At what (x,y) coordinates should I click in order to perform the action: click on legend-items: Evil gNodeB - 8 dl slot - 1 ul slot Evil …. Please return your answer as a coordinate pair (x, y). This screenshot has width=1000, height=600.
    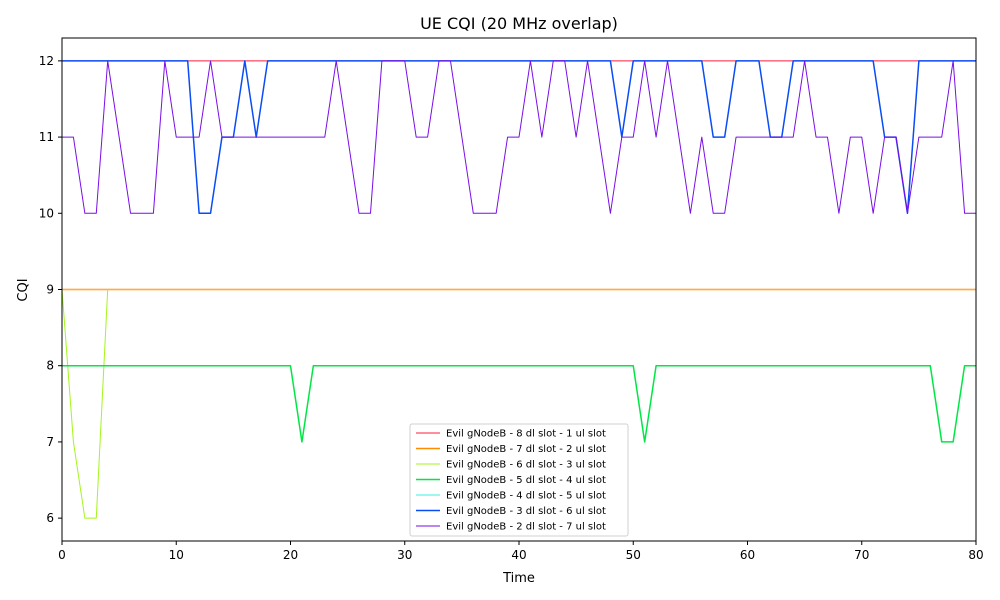
    Looking at the image, I should click on (511, 481).